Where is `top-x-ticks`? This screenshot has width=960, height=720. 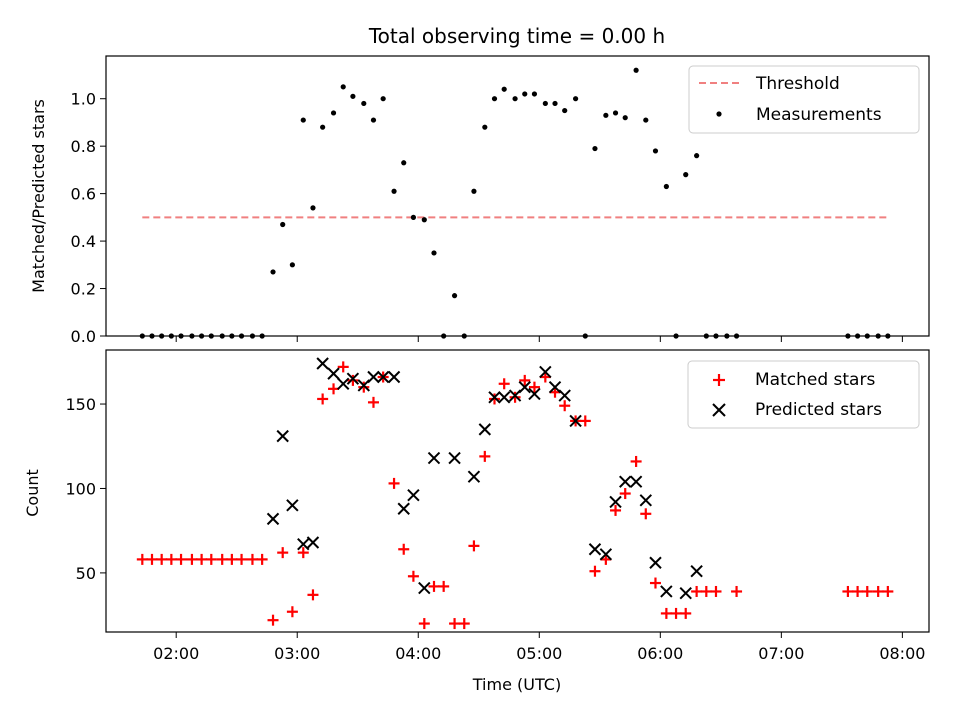 top-x-ticks is located at coordinates (539, 339).